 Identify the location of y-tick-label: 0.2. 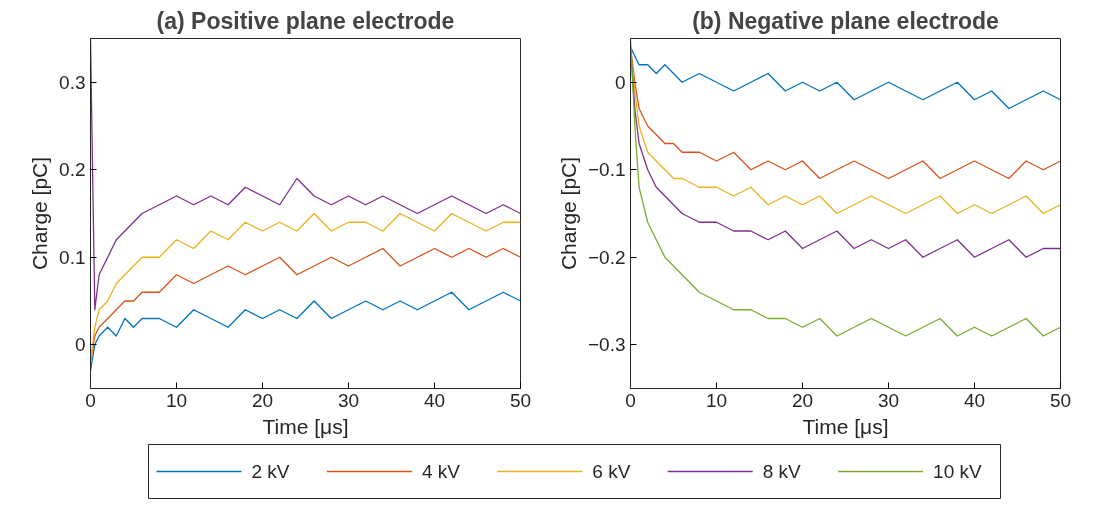
(72, 170).